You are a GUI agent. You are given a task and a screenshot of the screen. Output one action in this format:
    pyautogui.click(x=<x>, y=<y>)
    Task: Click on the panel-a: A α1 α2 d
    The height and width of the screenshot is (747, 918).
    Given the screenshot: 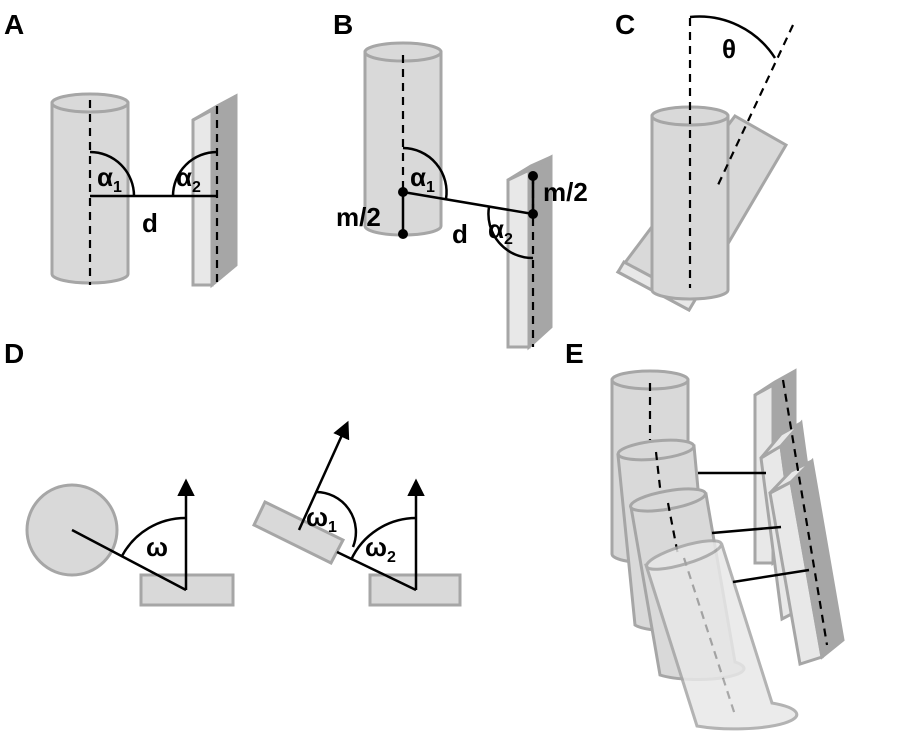 What is the action you would take?
    pyautogui.click(x=121, y=149)
    